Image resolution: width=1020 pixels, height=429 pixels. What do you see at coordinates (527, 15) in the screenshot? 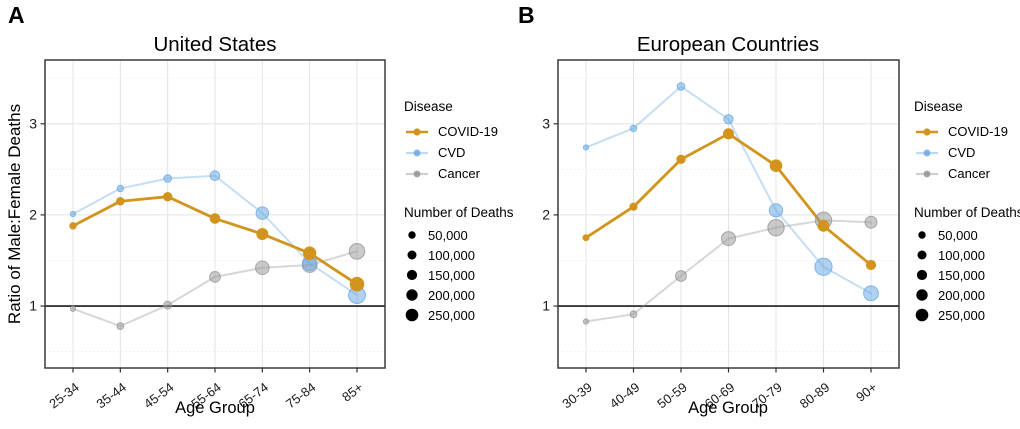
I see `panel-b-label: B` at bounding box center [527, 15].